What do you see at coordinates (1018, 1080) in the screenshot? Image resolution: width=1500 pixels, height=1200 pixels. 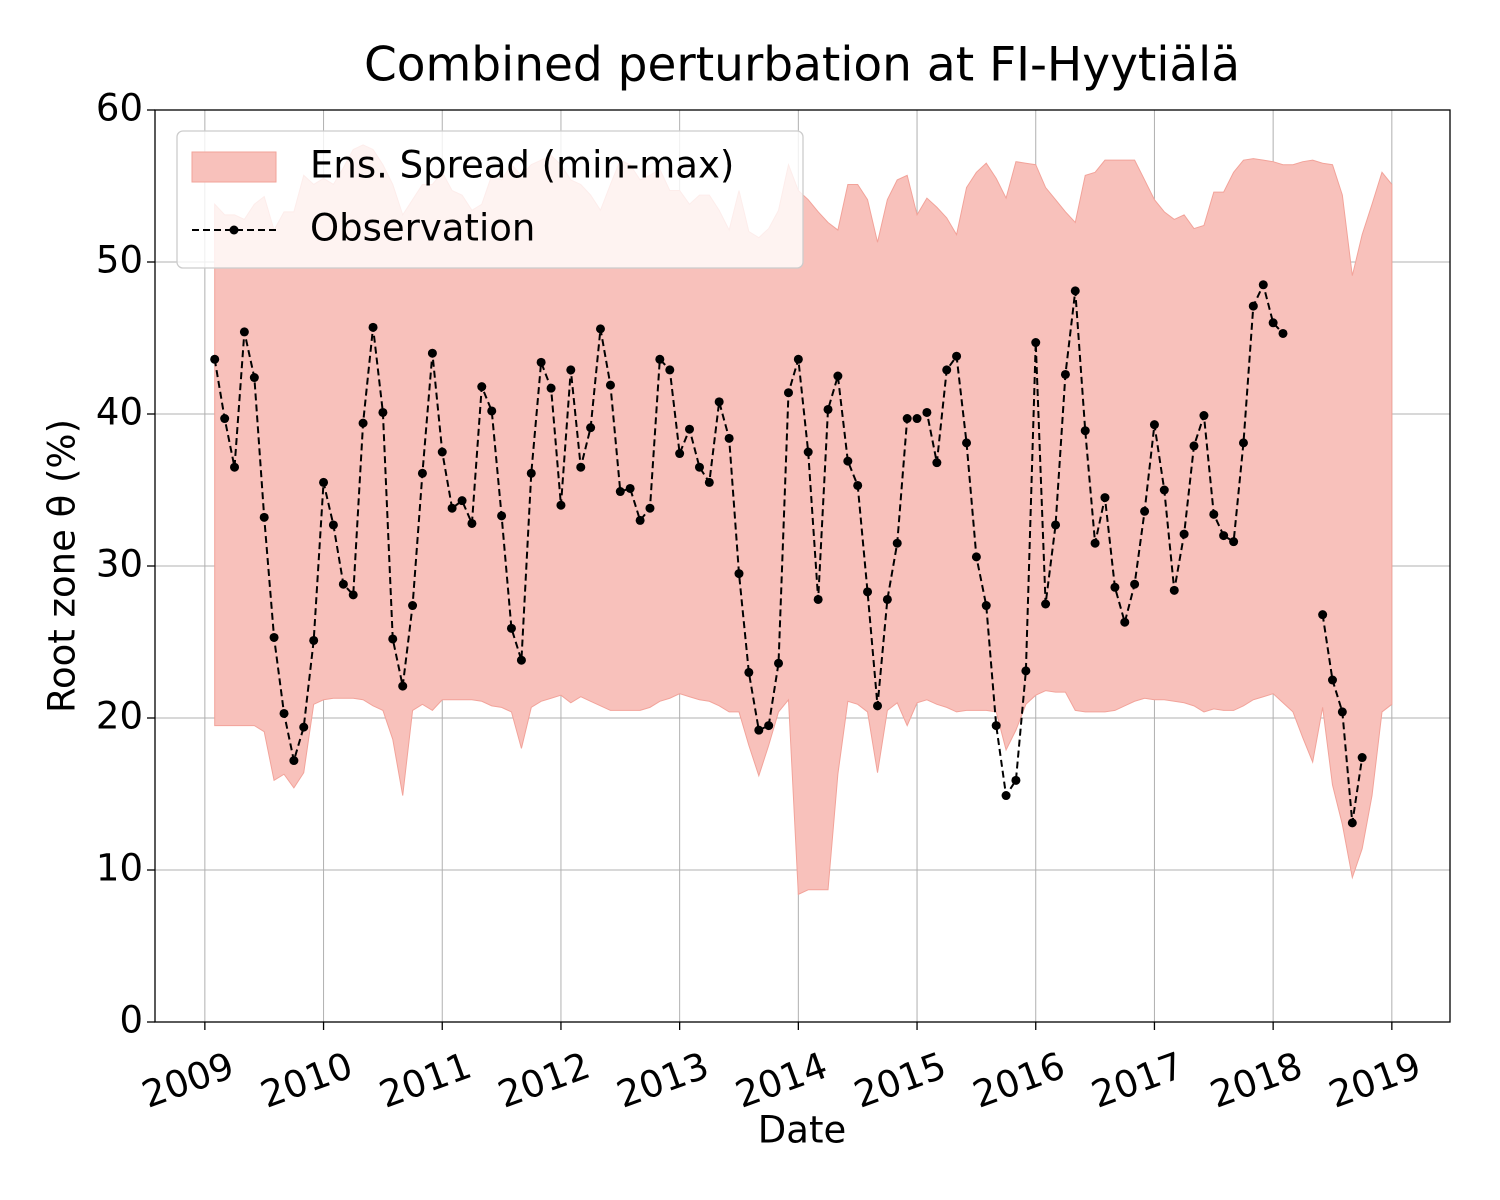 I see `x-tick-label: 2016` at bounding box center [1018, 1080].